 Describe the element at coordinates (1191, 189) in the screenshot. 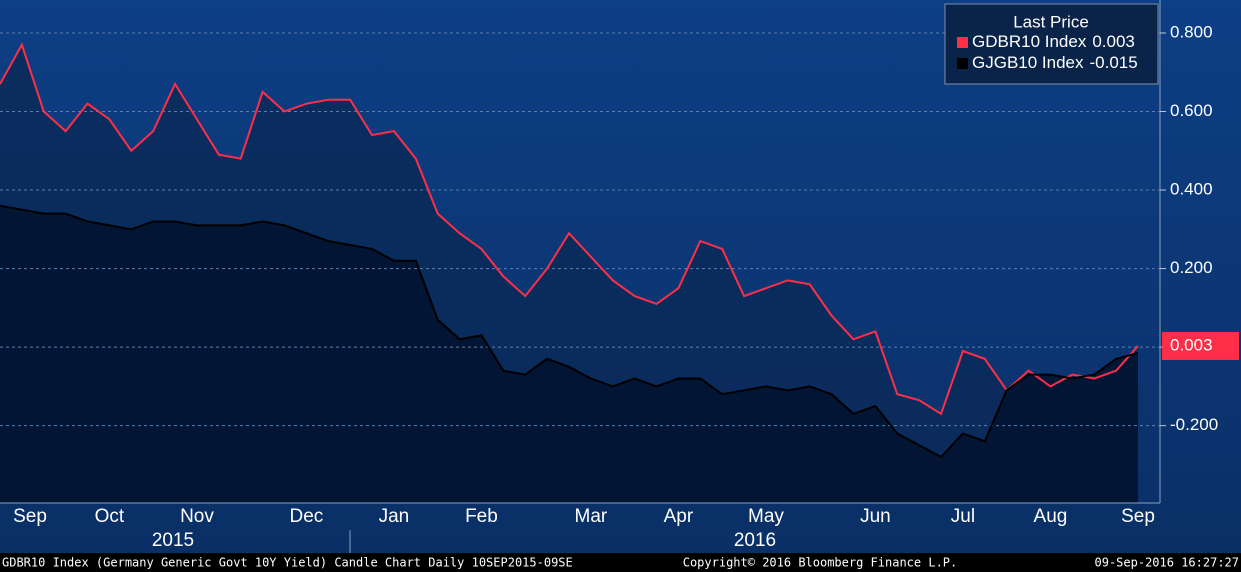

I see `y-tick-label: 0.400` at that location.